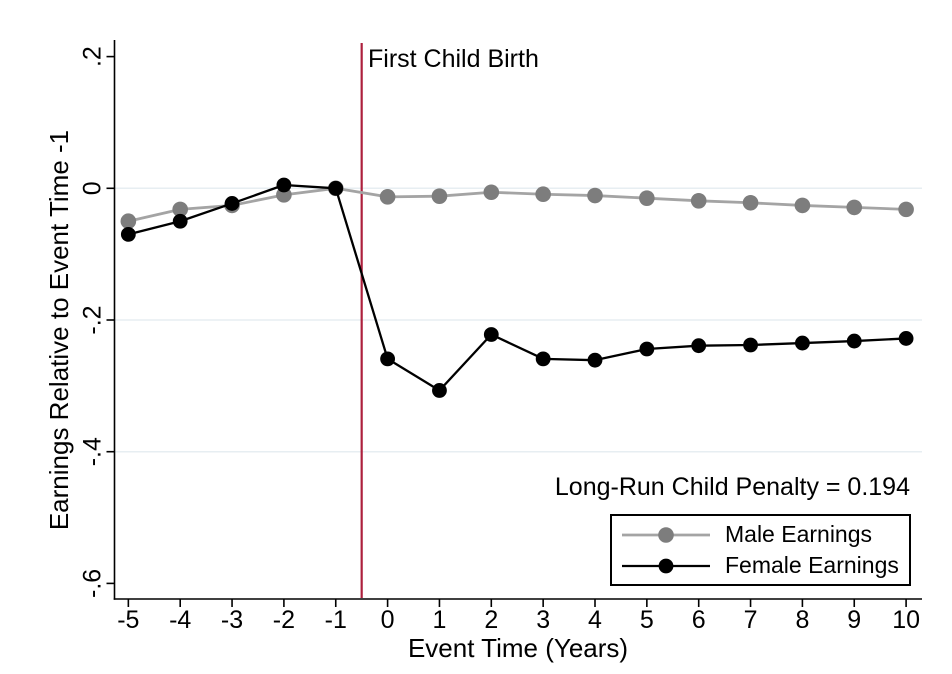  Describe the element at coordinates (595, 620) in the screenshot. I see `x-tick-label: 4` at that location.